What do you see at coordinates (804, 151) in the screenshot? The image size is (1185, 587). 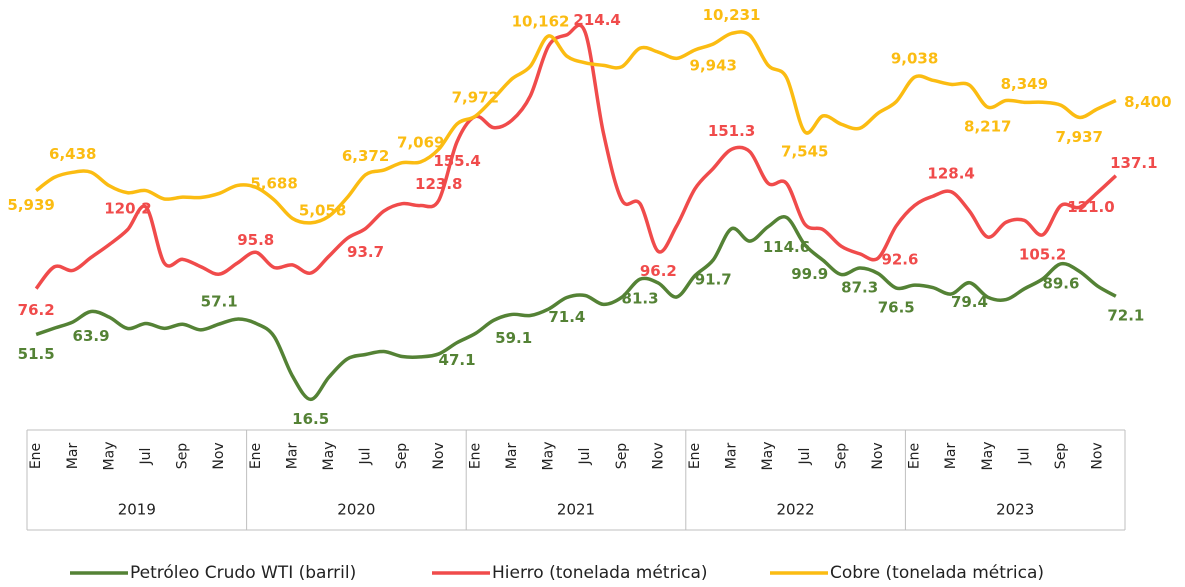 I see `data-label: 7,545` at bounding box center [804, 151].